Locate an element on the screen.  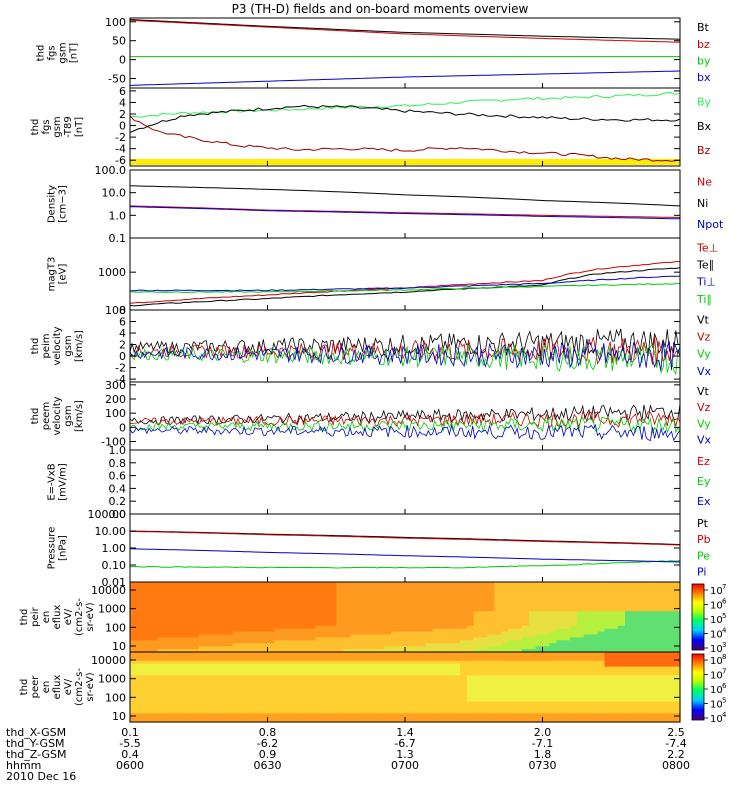
legend-entry: Bt is located at coordinates (703, 27).